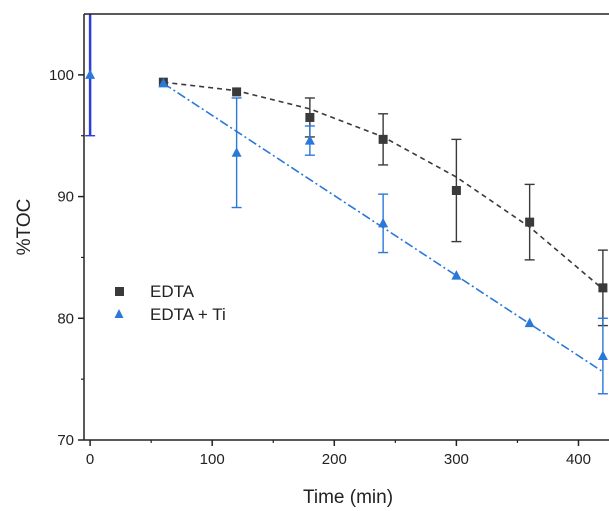 The image size is (609, 511). Describe the element at coordinates (456, 459) in the screenshot. I see `x-tick-label: 300` at that location.